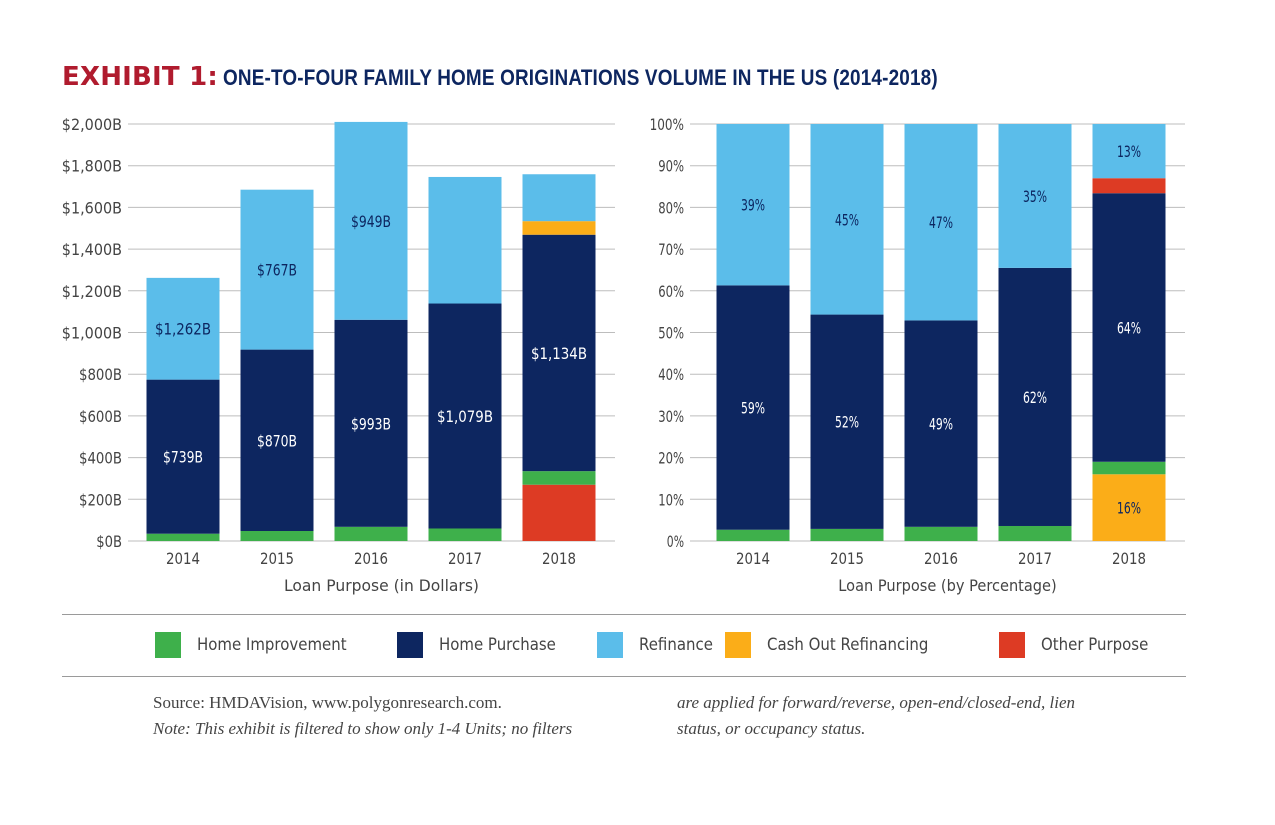 The height and width of the screenshot is (825, 1275). Describe the element at coordinates (847, 219) in the screenshot. I see `data-label: 45%` at that location.